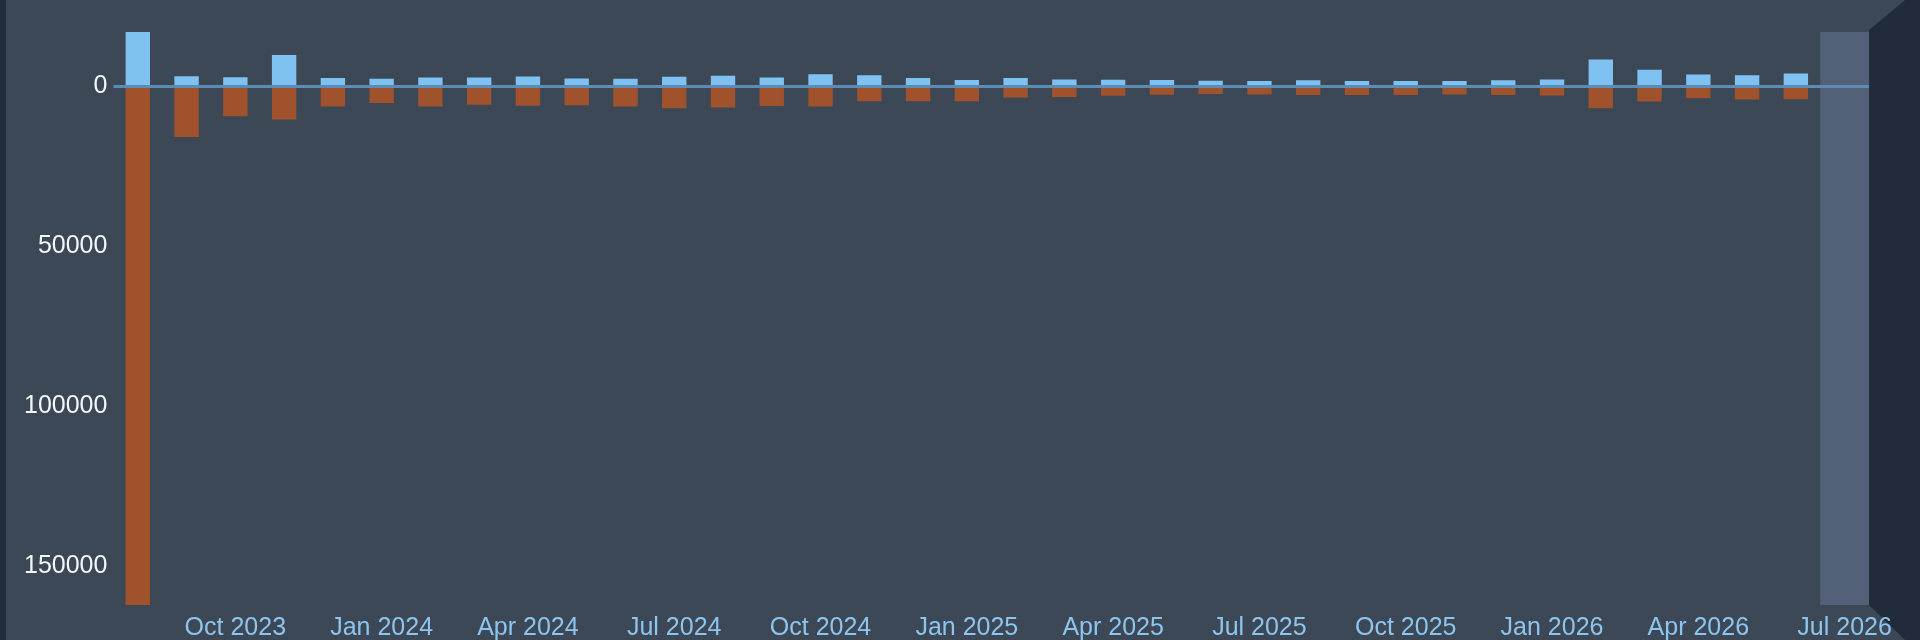  What do you see at coordinates (72, 244) in the screenshot?
I see `y-tick-label: 50000` at bounding box center [72, 244].